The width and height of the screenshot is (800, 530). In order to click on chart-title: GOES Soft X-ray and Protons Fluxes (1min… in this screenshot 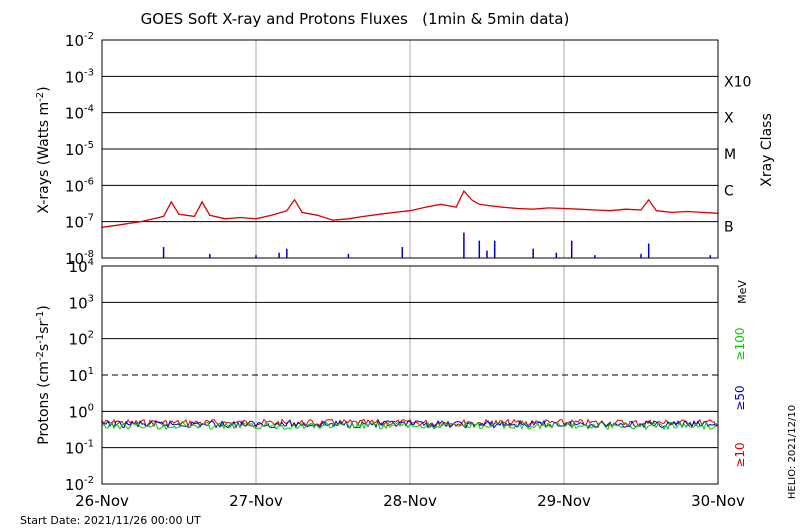, I will do `click(355, 19)`.